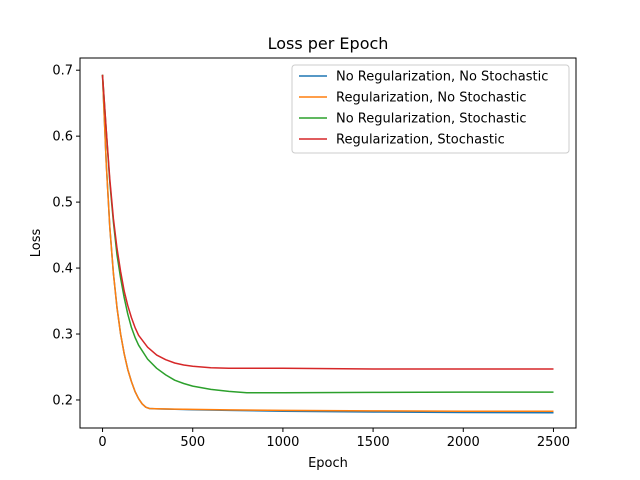 The width and height of the screenshot is (640, 480). Describe the element at coordinates (62, 269) in the screenshot. I see `y-tick-label: 0.4` at that location.